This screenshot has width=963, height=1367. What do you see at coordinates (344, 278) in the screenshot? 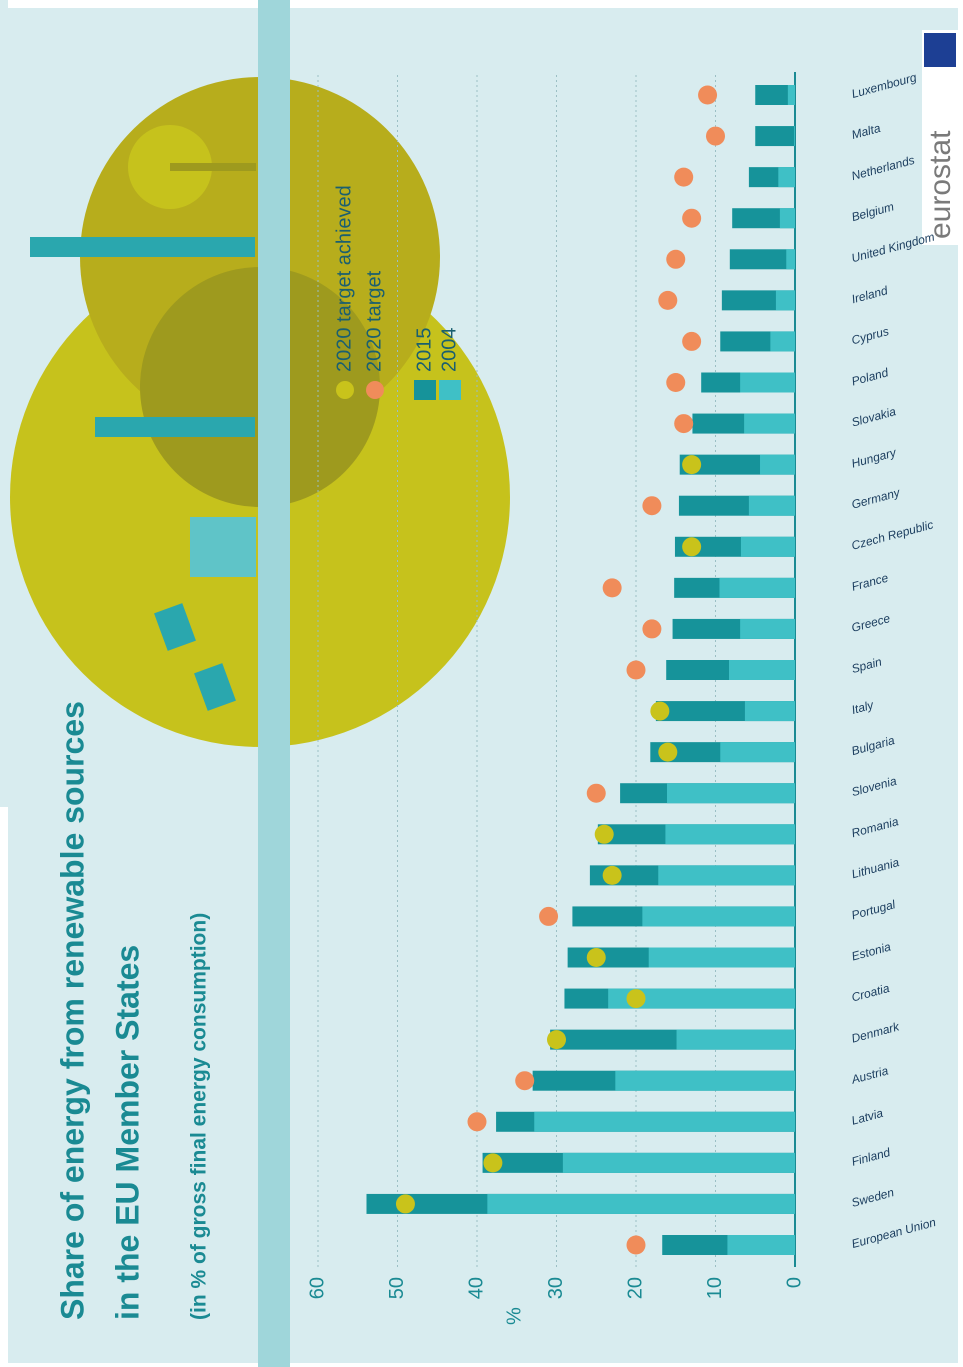
I see `legend-label: 2020 target achieved` at bounding box center [344, 278].